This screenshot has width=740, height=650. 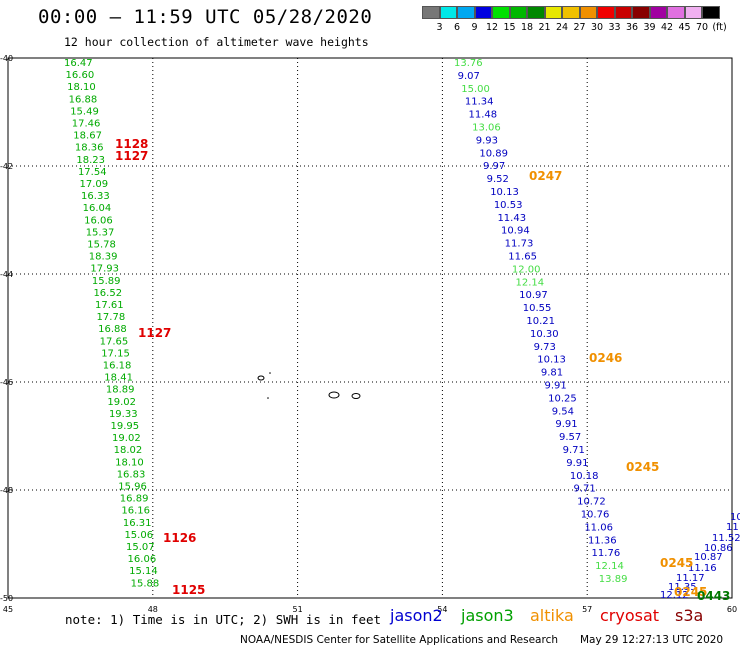 I want to click on swh-value-jason3: 16.04, so click(x=97, y=208).